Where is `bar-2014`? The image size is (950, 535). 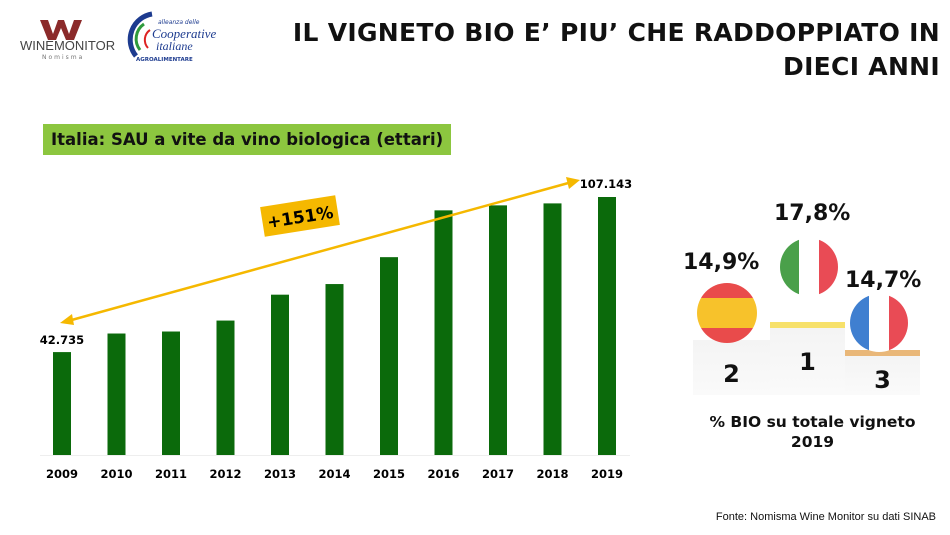 bar-2014 is located at coordinates (334, 369).